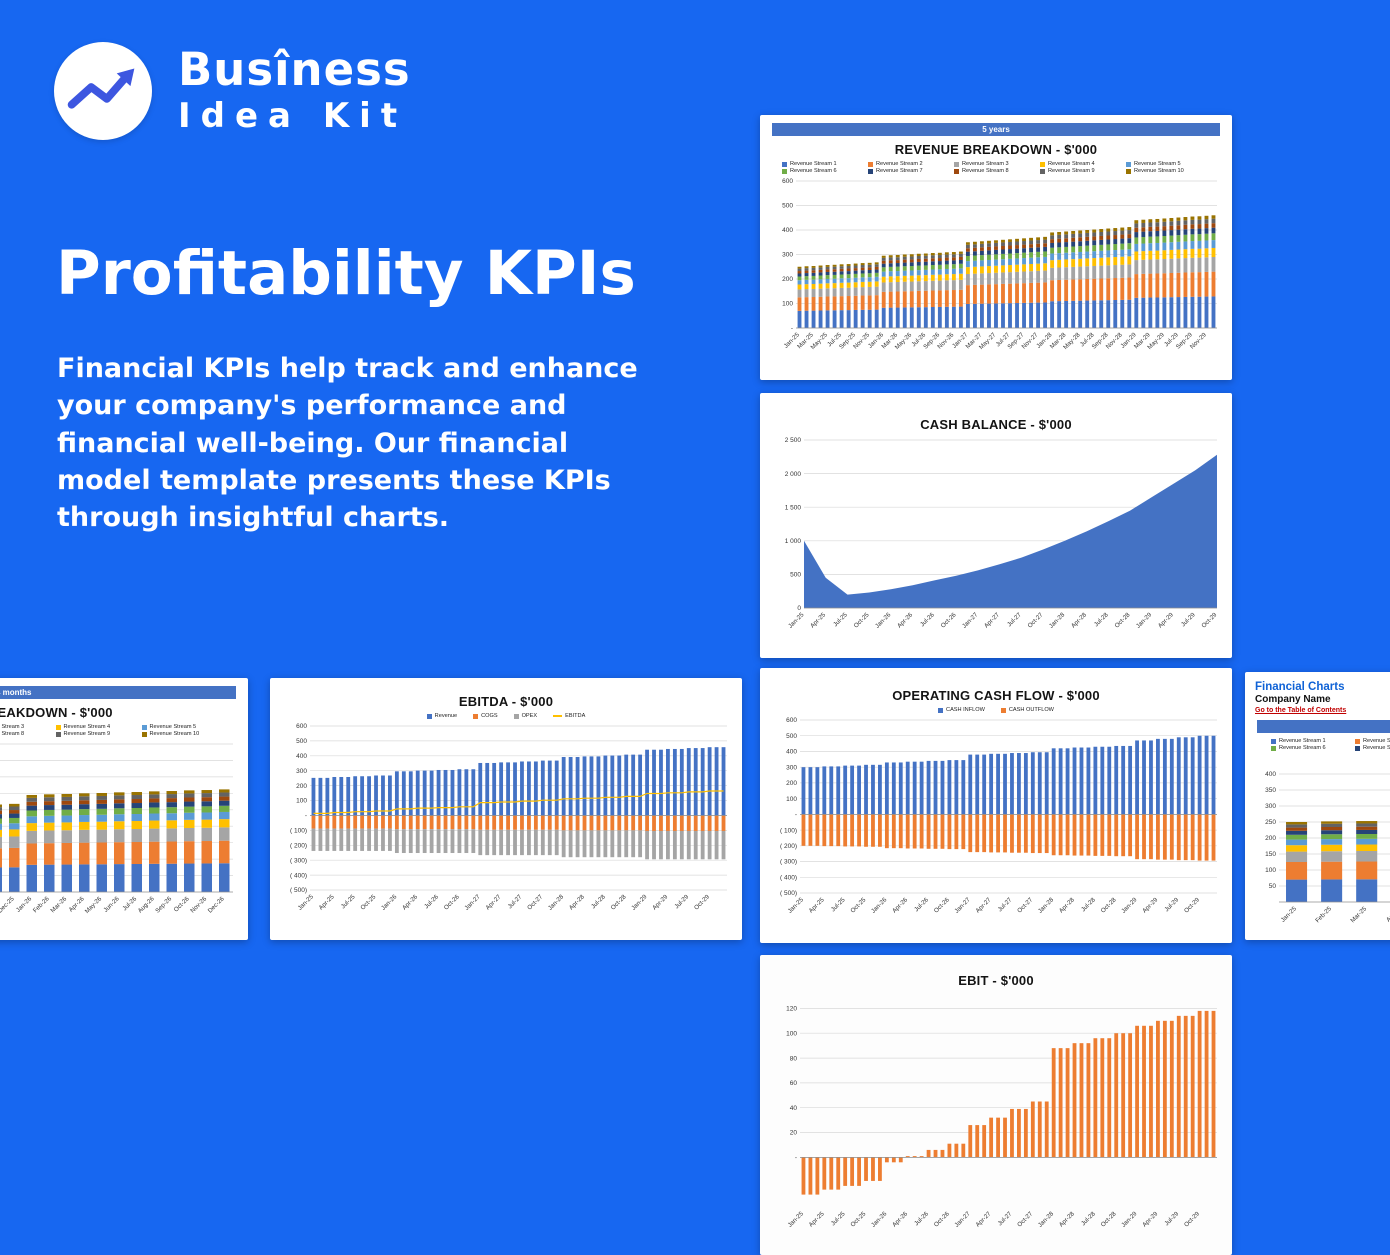  What do you see at coordinates (446, 716) in the screenshot?
I see `legend-label: Revenue` at bounding box center [446, 716].